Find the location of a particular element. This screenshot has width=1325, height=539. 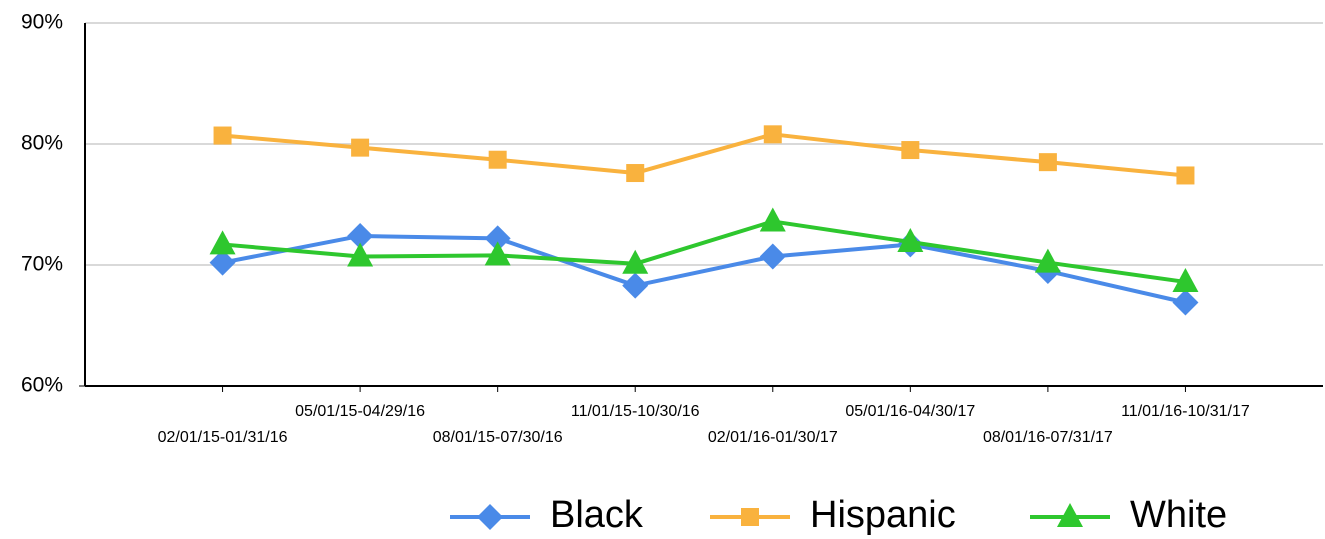

x-tick-label: 08/01/16-07/31/17 is located at coordinates (1048, 437).